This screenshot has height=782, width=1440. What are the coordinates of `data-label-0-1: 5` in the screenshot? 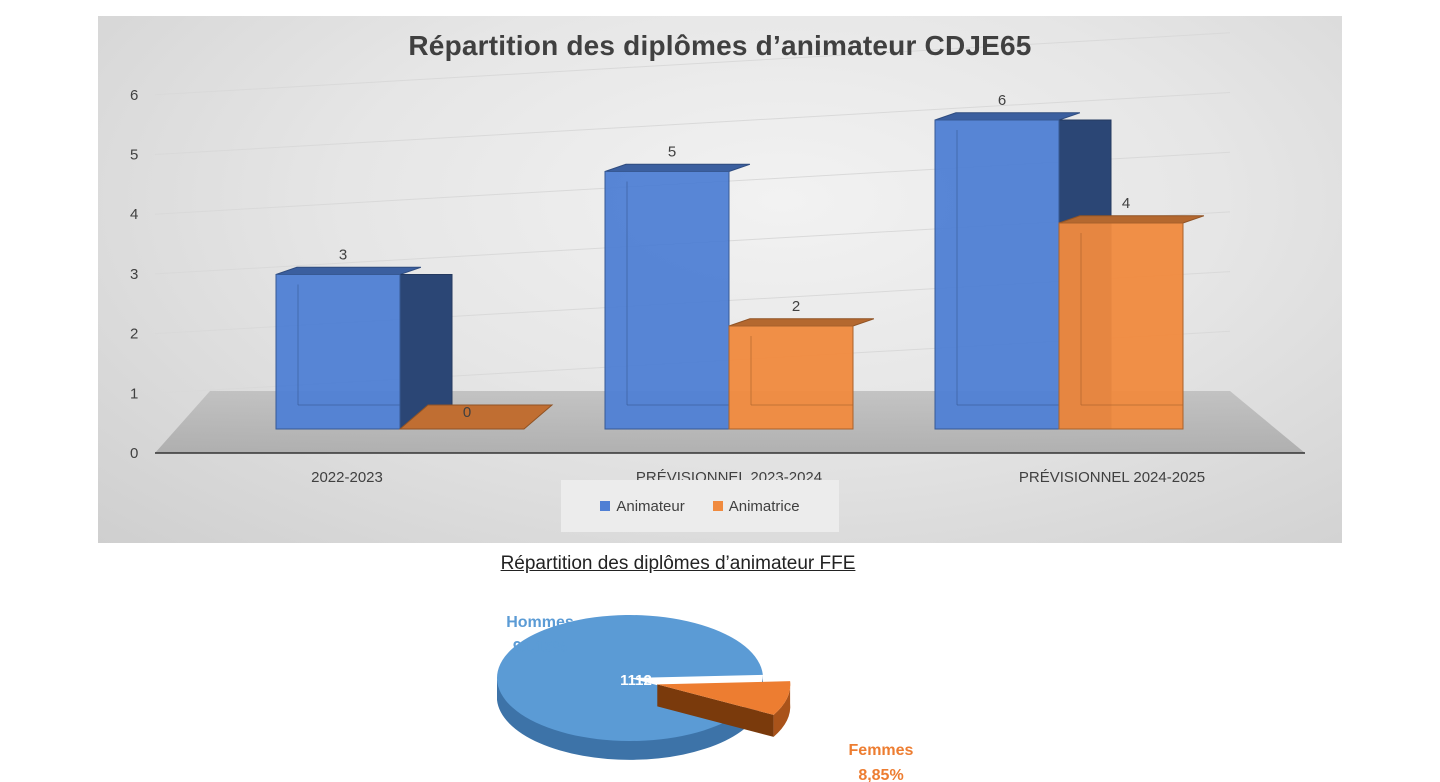 It's located at (672, 151).